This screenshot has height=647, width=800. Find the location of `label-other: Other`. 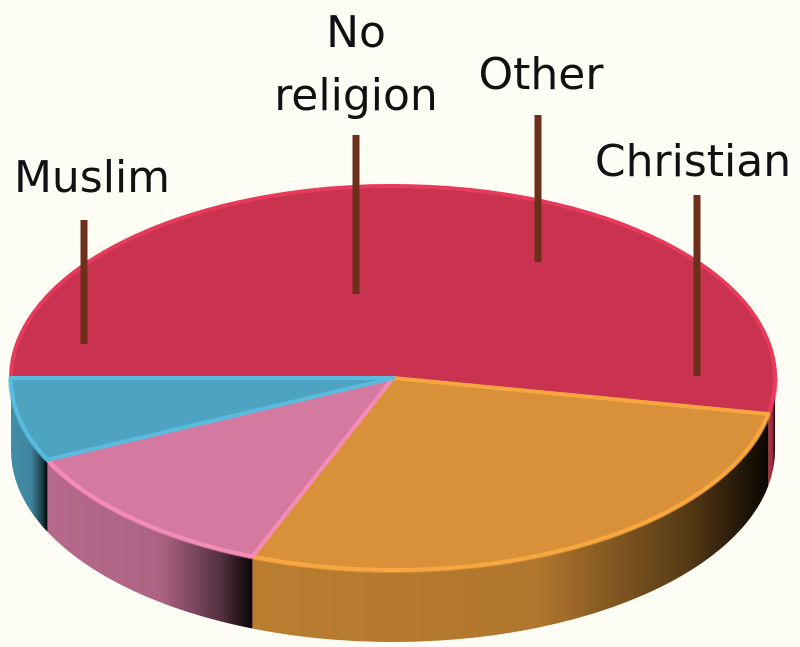

label-other: Other is located at coordinates (542, 74).